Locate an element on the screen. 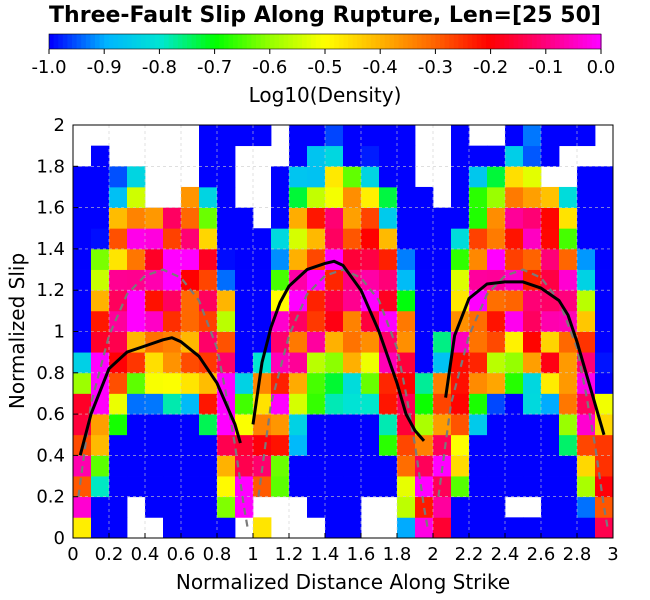  x-tick-label: 1.2 is located at coordinates (289, 554).